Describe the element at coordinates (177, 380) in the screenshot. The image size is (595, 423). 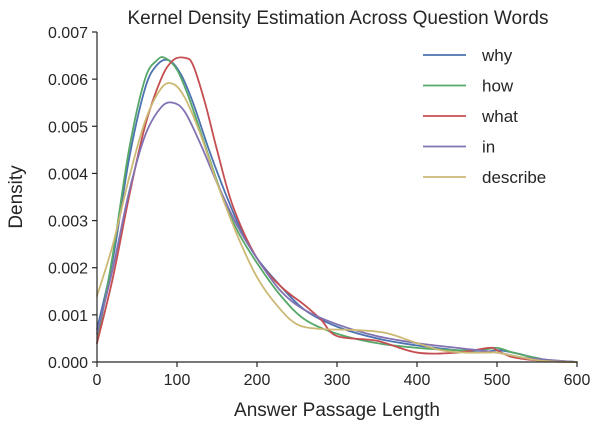
I see `x-tick-label: 100` at that location.